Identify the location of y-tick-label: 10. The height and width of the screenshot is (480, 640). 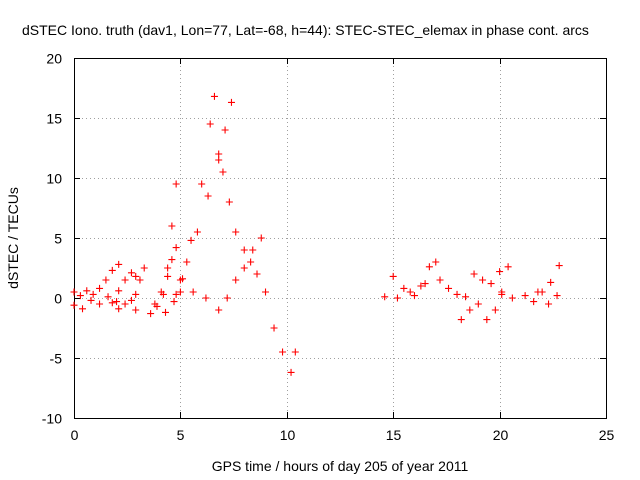
(54, 179).